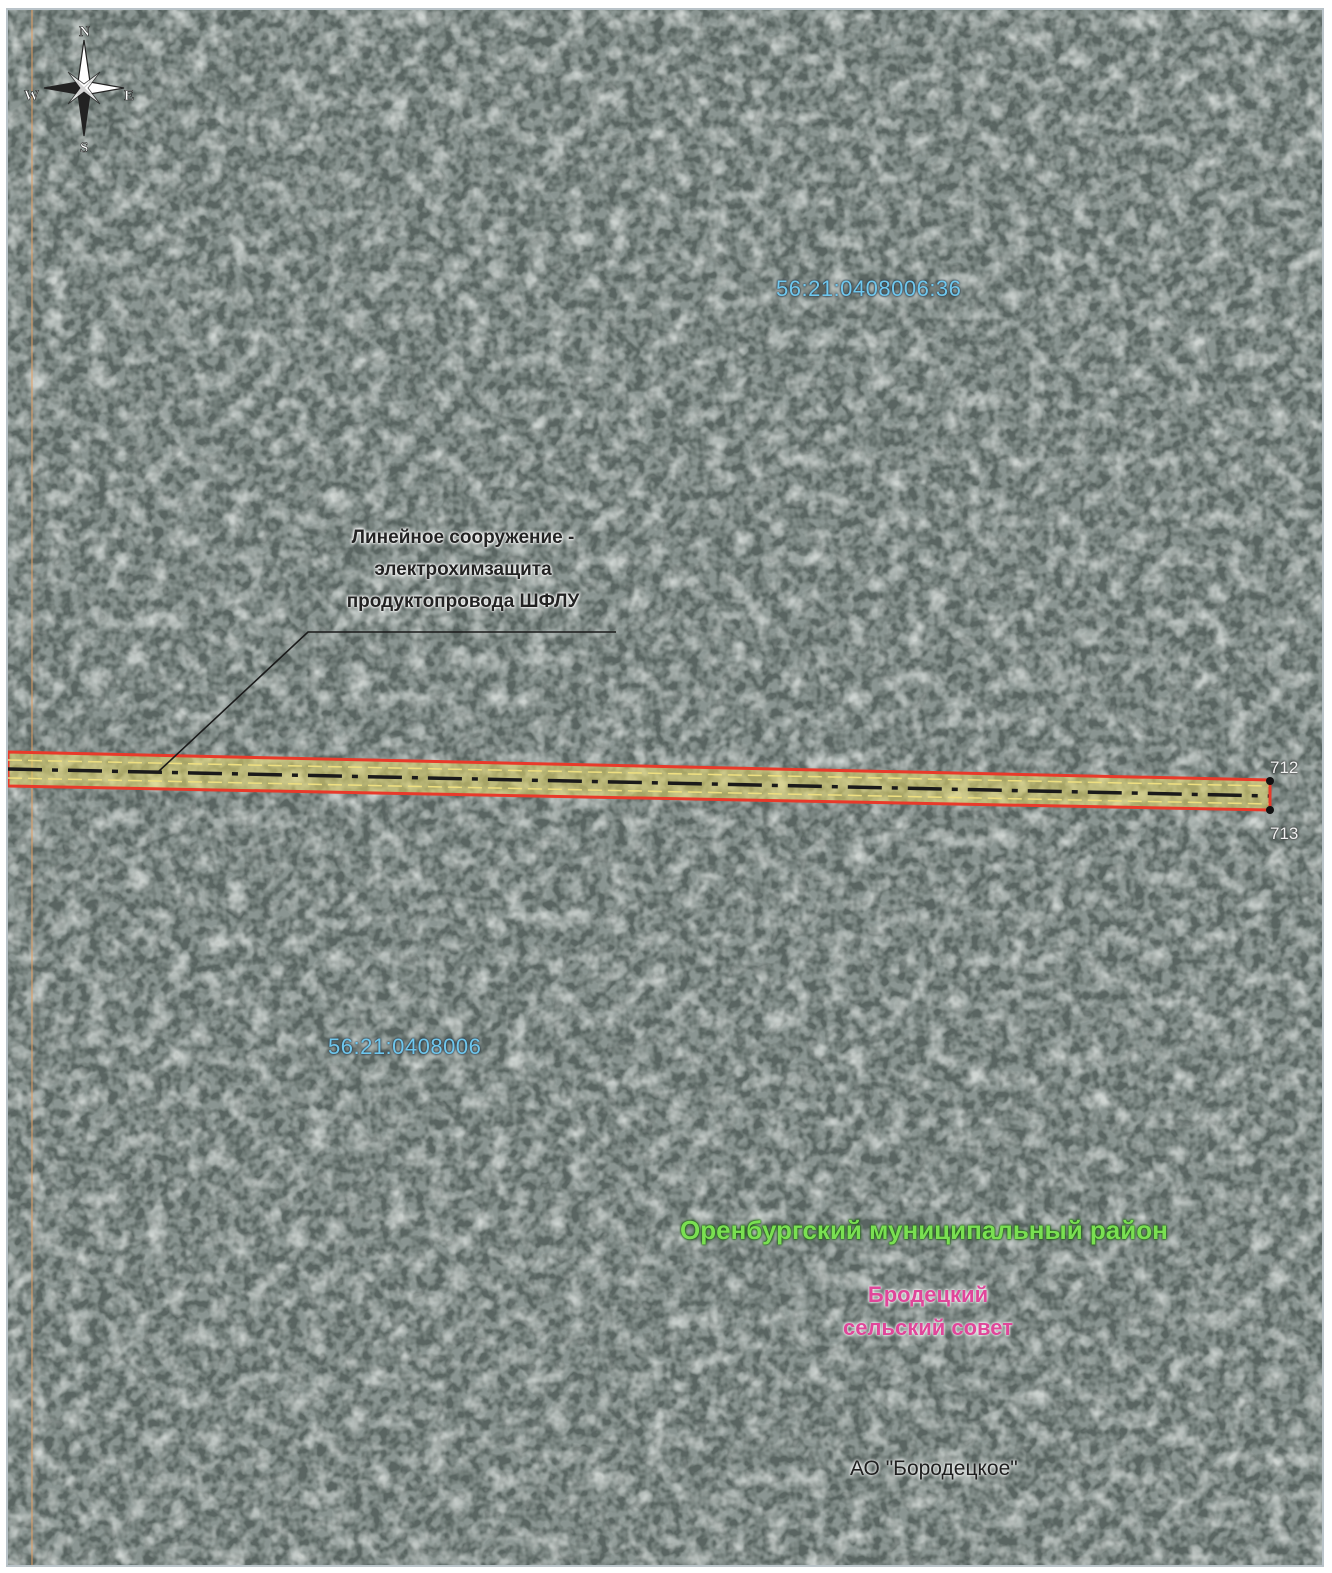 This screenshot has height=1573, width=1332. I want to click on annotation-line-1: Линейное сооружение -, so click(463, 537).